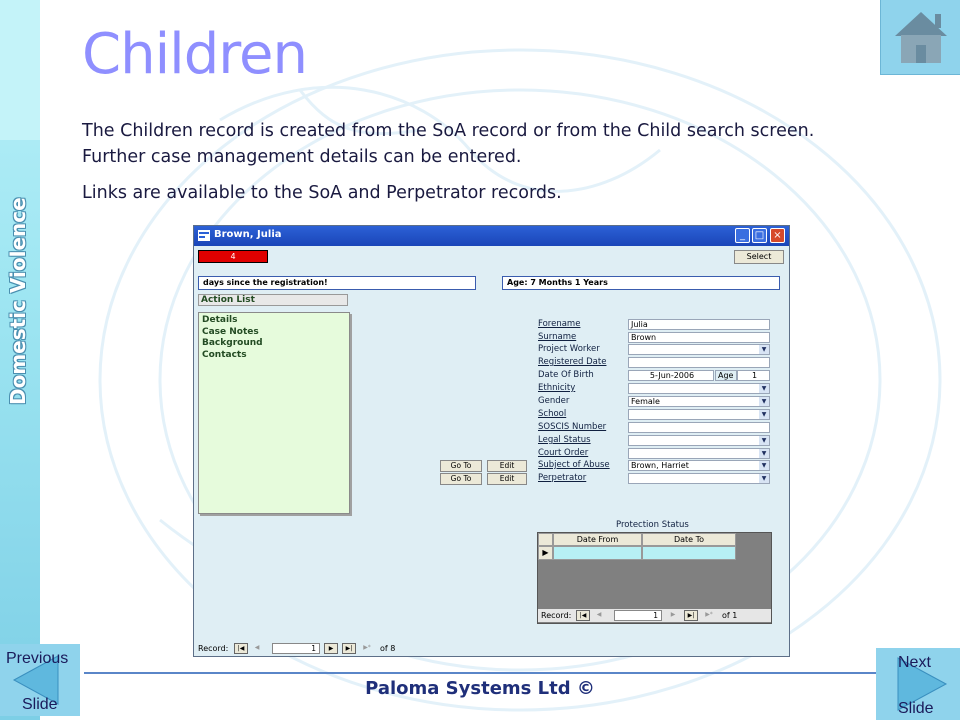 The width and height of the screenshot is (960, 720). What do you see at coordinates (914, 662) in the screenshot?
I see `next-label: Next` at bounding box center [914, 662].